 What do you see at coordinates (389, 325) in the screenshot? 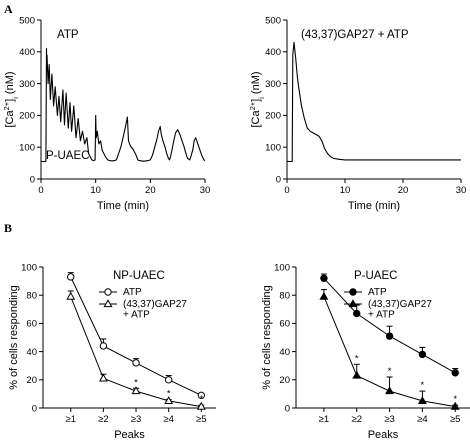
I see `series-line` at bounding box center [389, 325].